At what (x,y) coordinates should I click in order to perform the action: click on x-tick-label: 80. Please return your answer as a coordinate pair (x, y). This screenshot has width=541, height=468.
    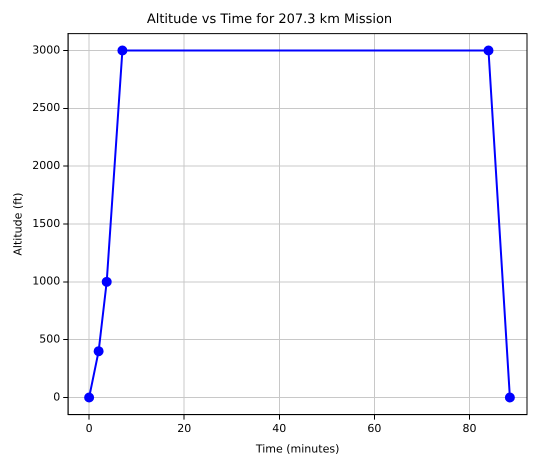
    Looking at the image, I should click on (469, 429).